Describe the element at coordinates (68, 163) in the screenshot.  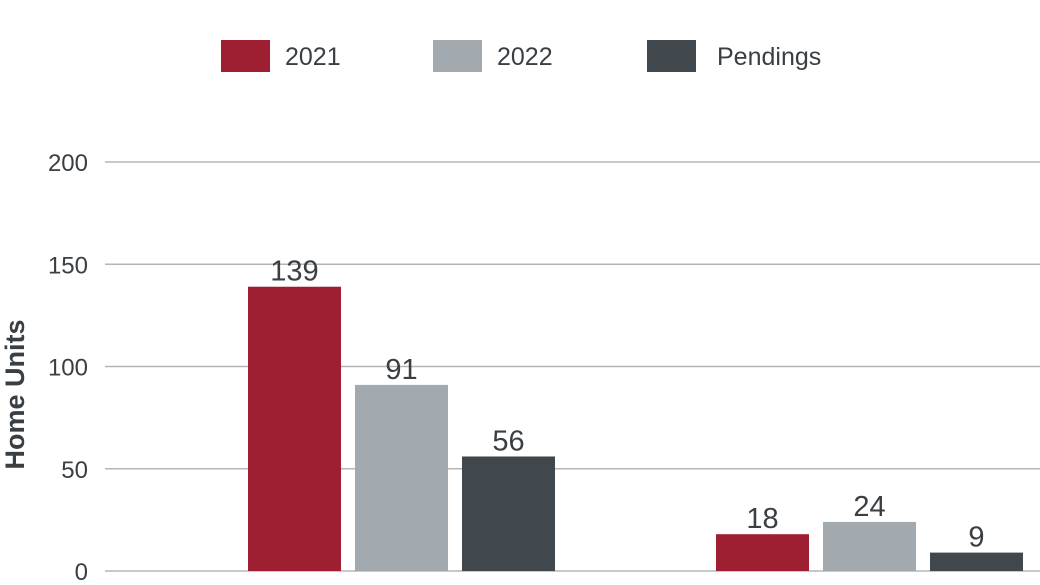
I see `y-tick-label-200: 200` at that location.